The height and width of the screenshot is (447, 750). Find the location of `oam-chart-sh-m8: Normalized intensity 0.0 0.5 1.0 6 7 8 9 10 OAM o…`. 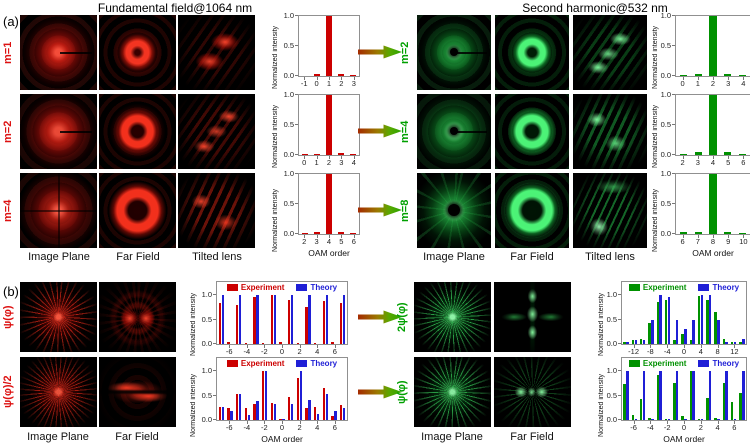

oam-chart-sh-m8: Normalized intensity 0.0 0.5 1.0 6 7 8 9 10 OAM o… is located at coordinates (700, 213).